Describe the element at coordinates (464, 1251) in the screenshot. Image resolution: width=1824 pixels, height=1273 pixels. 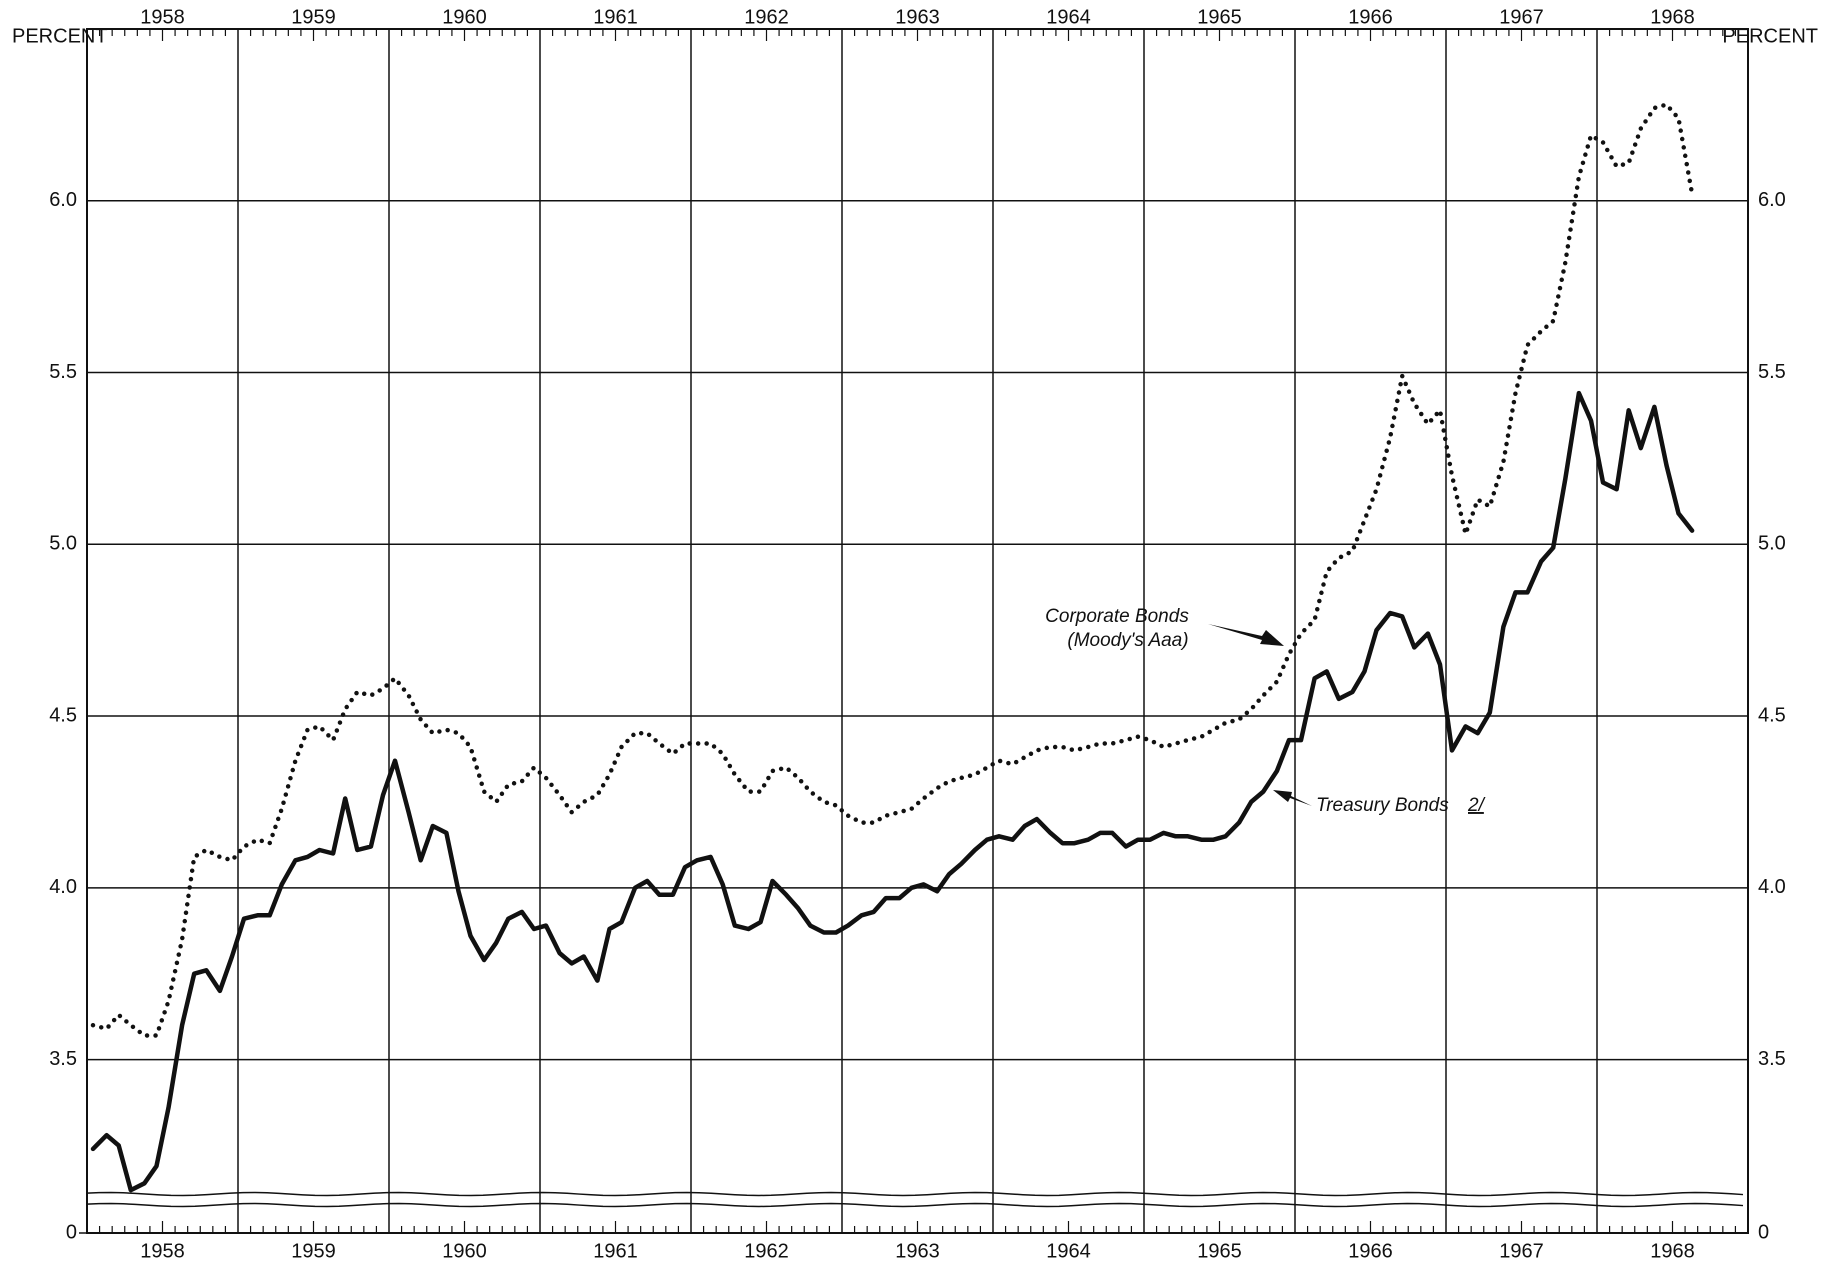
I see `x-tick-label-bottom: 1960` at that location.